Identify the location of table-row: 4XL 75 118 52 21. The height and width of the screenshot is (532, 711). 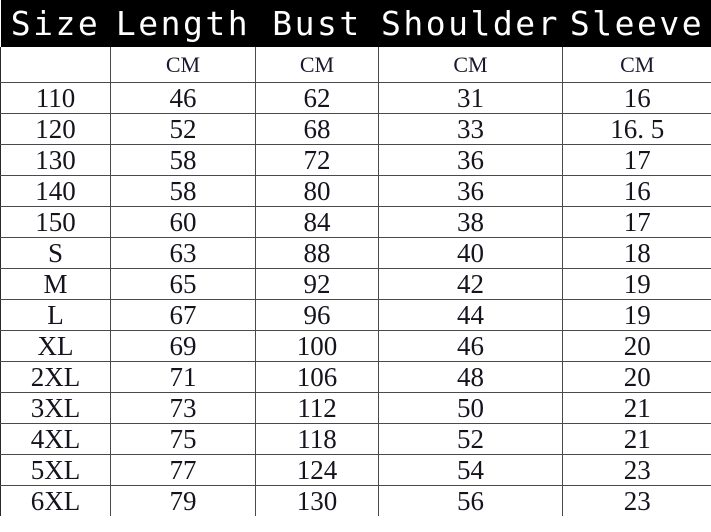
(355, 439).